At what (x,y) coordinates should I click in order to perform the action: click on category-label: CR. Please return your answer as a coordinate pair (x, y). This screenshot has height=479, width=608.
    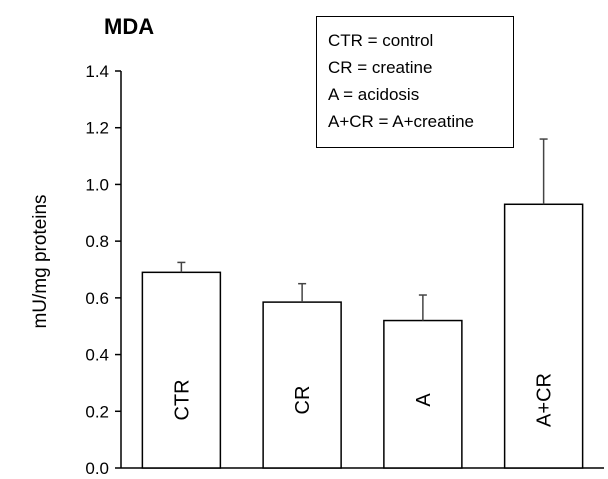
    Looking at the image, I should click on (303, 400).